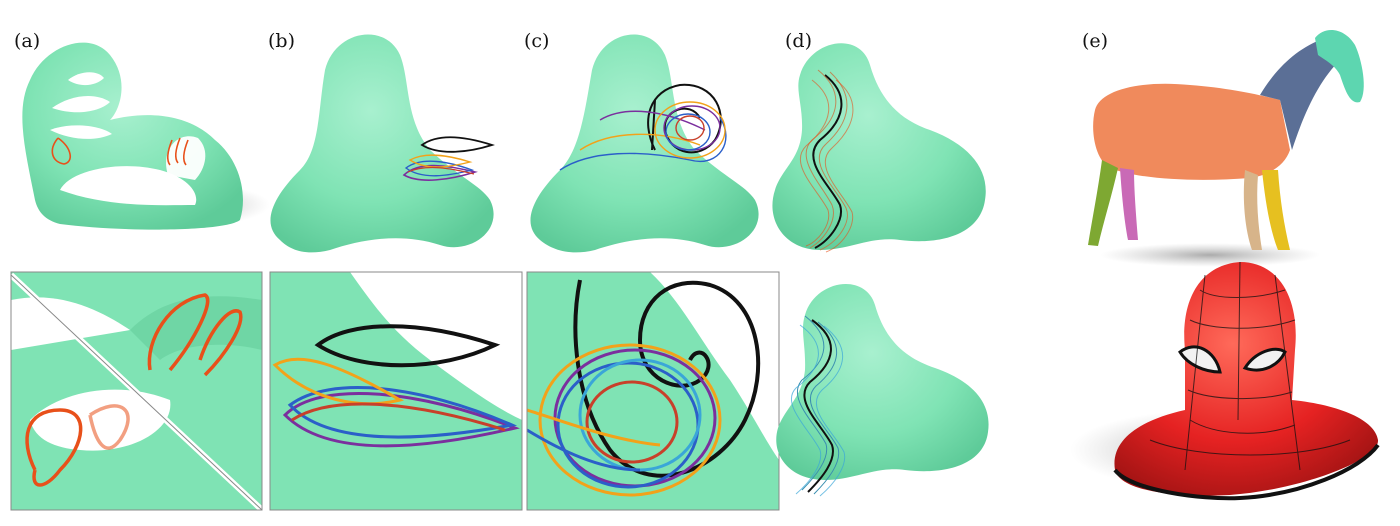  Describe the element at coordinates (1095, 41) in the screenshot. I see `panel-label-e: (e)` at that location.